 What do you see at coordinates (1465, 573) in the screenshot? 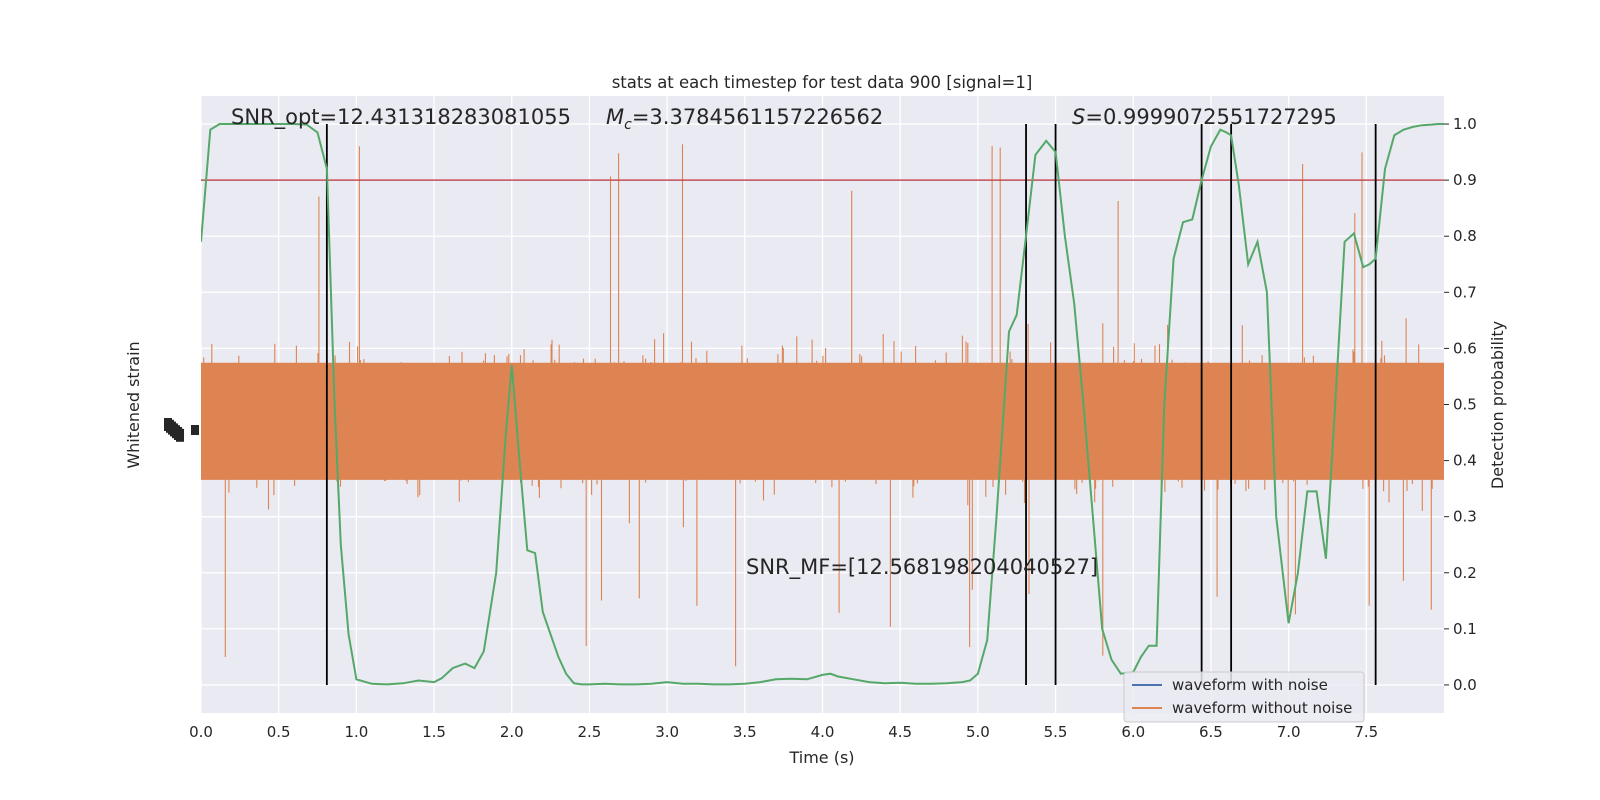
I see `y-tick-label: 0.2` at bounding box center [1465, 573].